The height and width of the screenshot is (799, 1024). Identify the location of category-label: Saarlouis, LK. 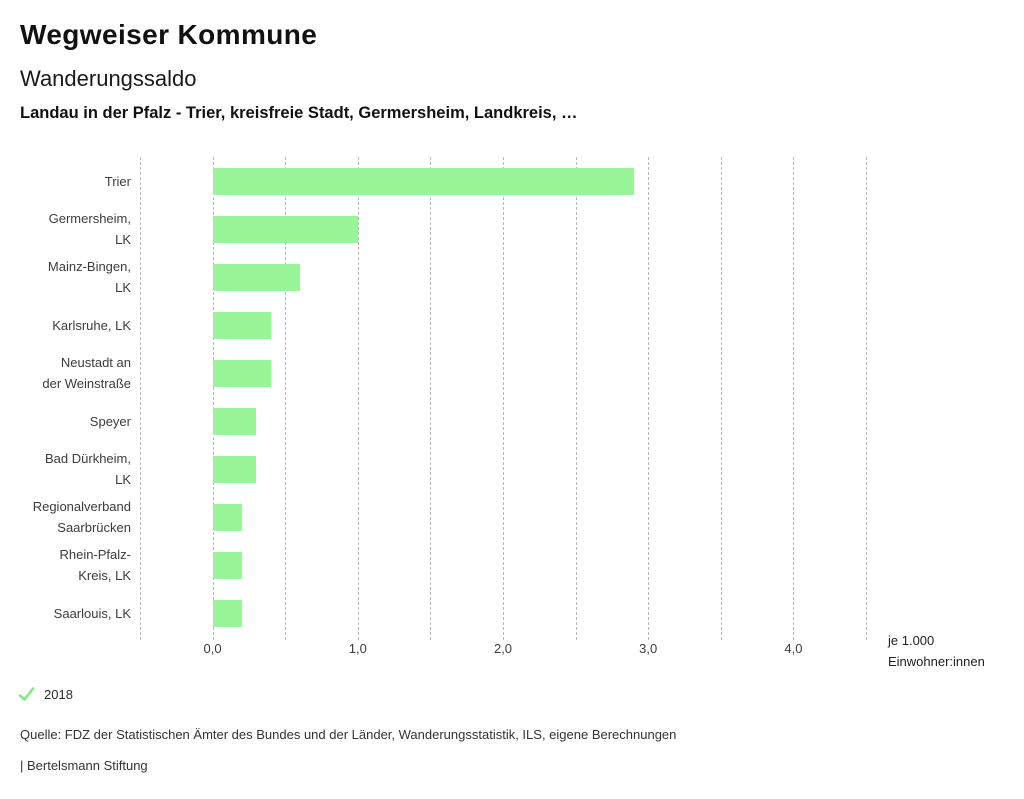
(92, 613).